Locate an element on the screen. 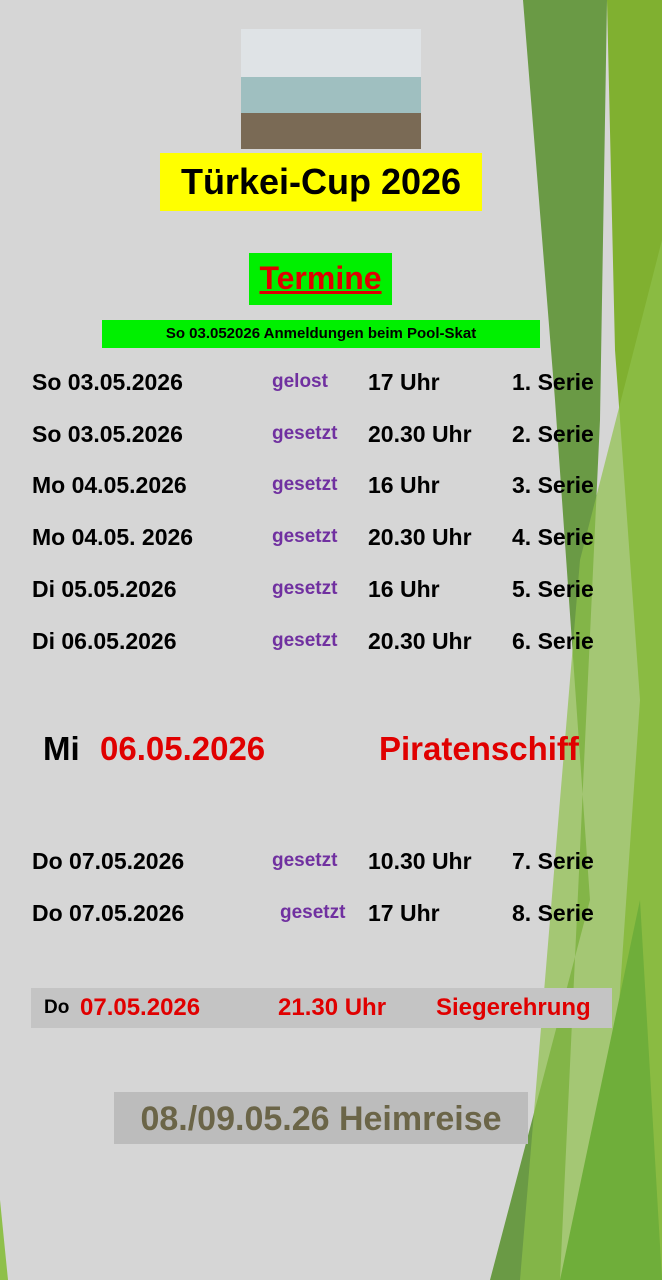 The image size is (662, 1280). schedule-row: Di 05.05.2026 gesetzt 16 Uhr 5. Serie is located at coordinates (331, 589).